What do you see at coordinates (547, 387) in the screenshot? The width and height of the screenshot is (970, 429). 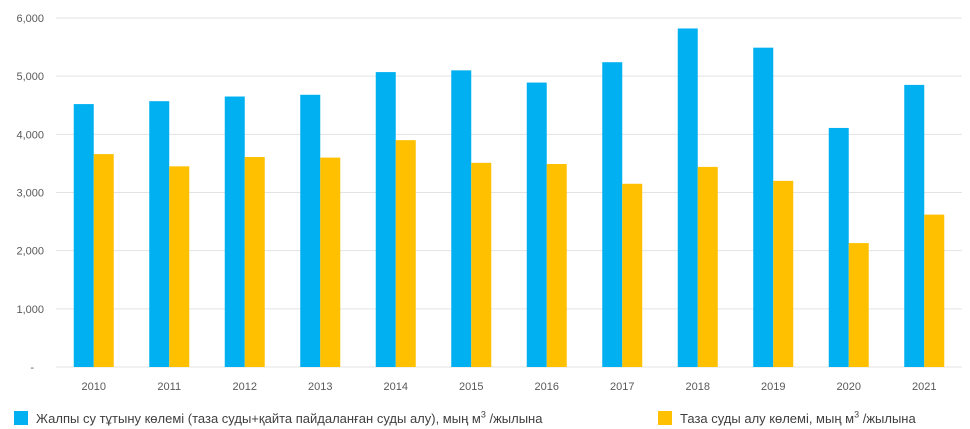 I see `x-tick-label: 2016` at bounding box center [547, 387].